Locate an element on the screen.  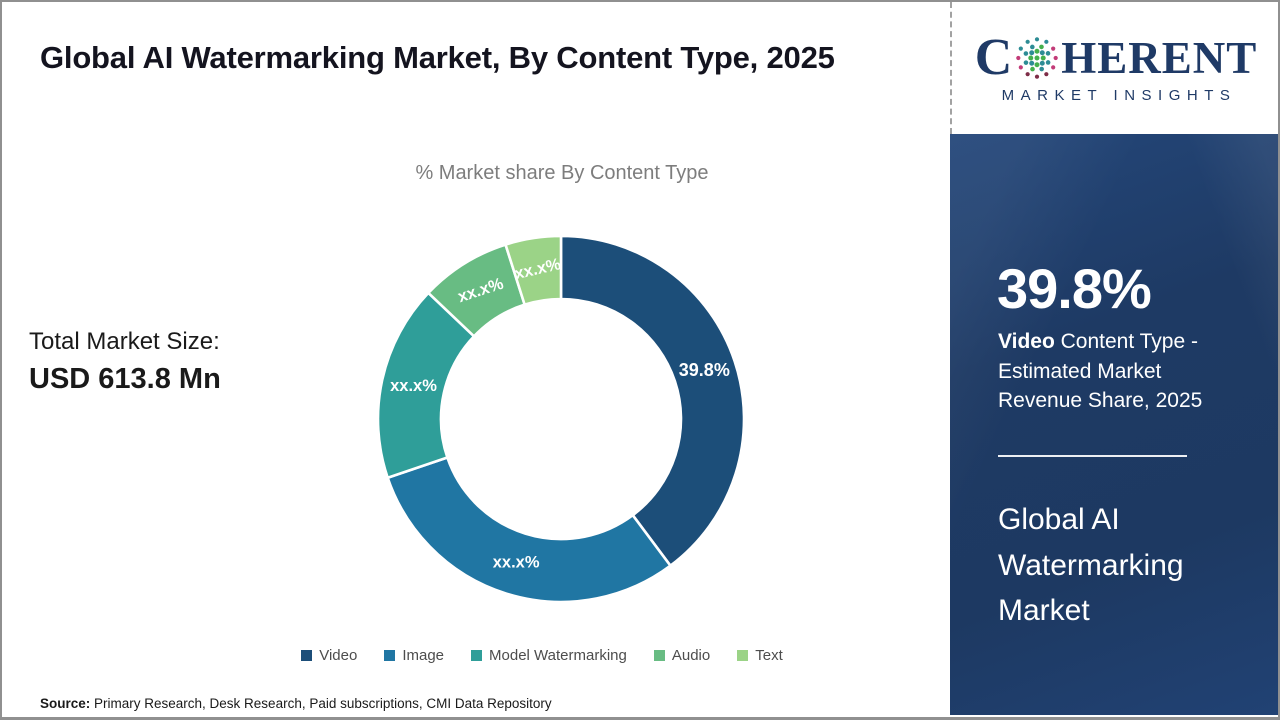
donut-slice-text is located at coordinates (533, 270).